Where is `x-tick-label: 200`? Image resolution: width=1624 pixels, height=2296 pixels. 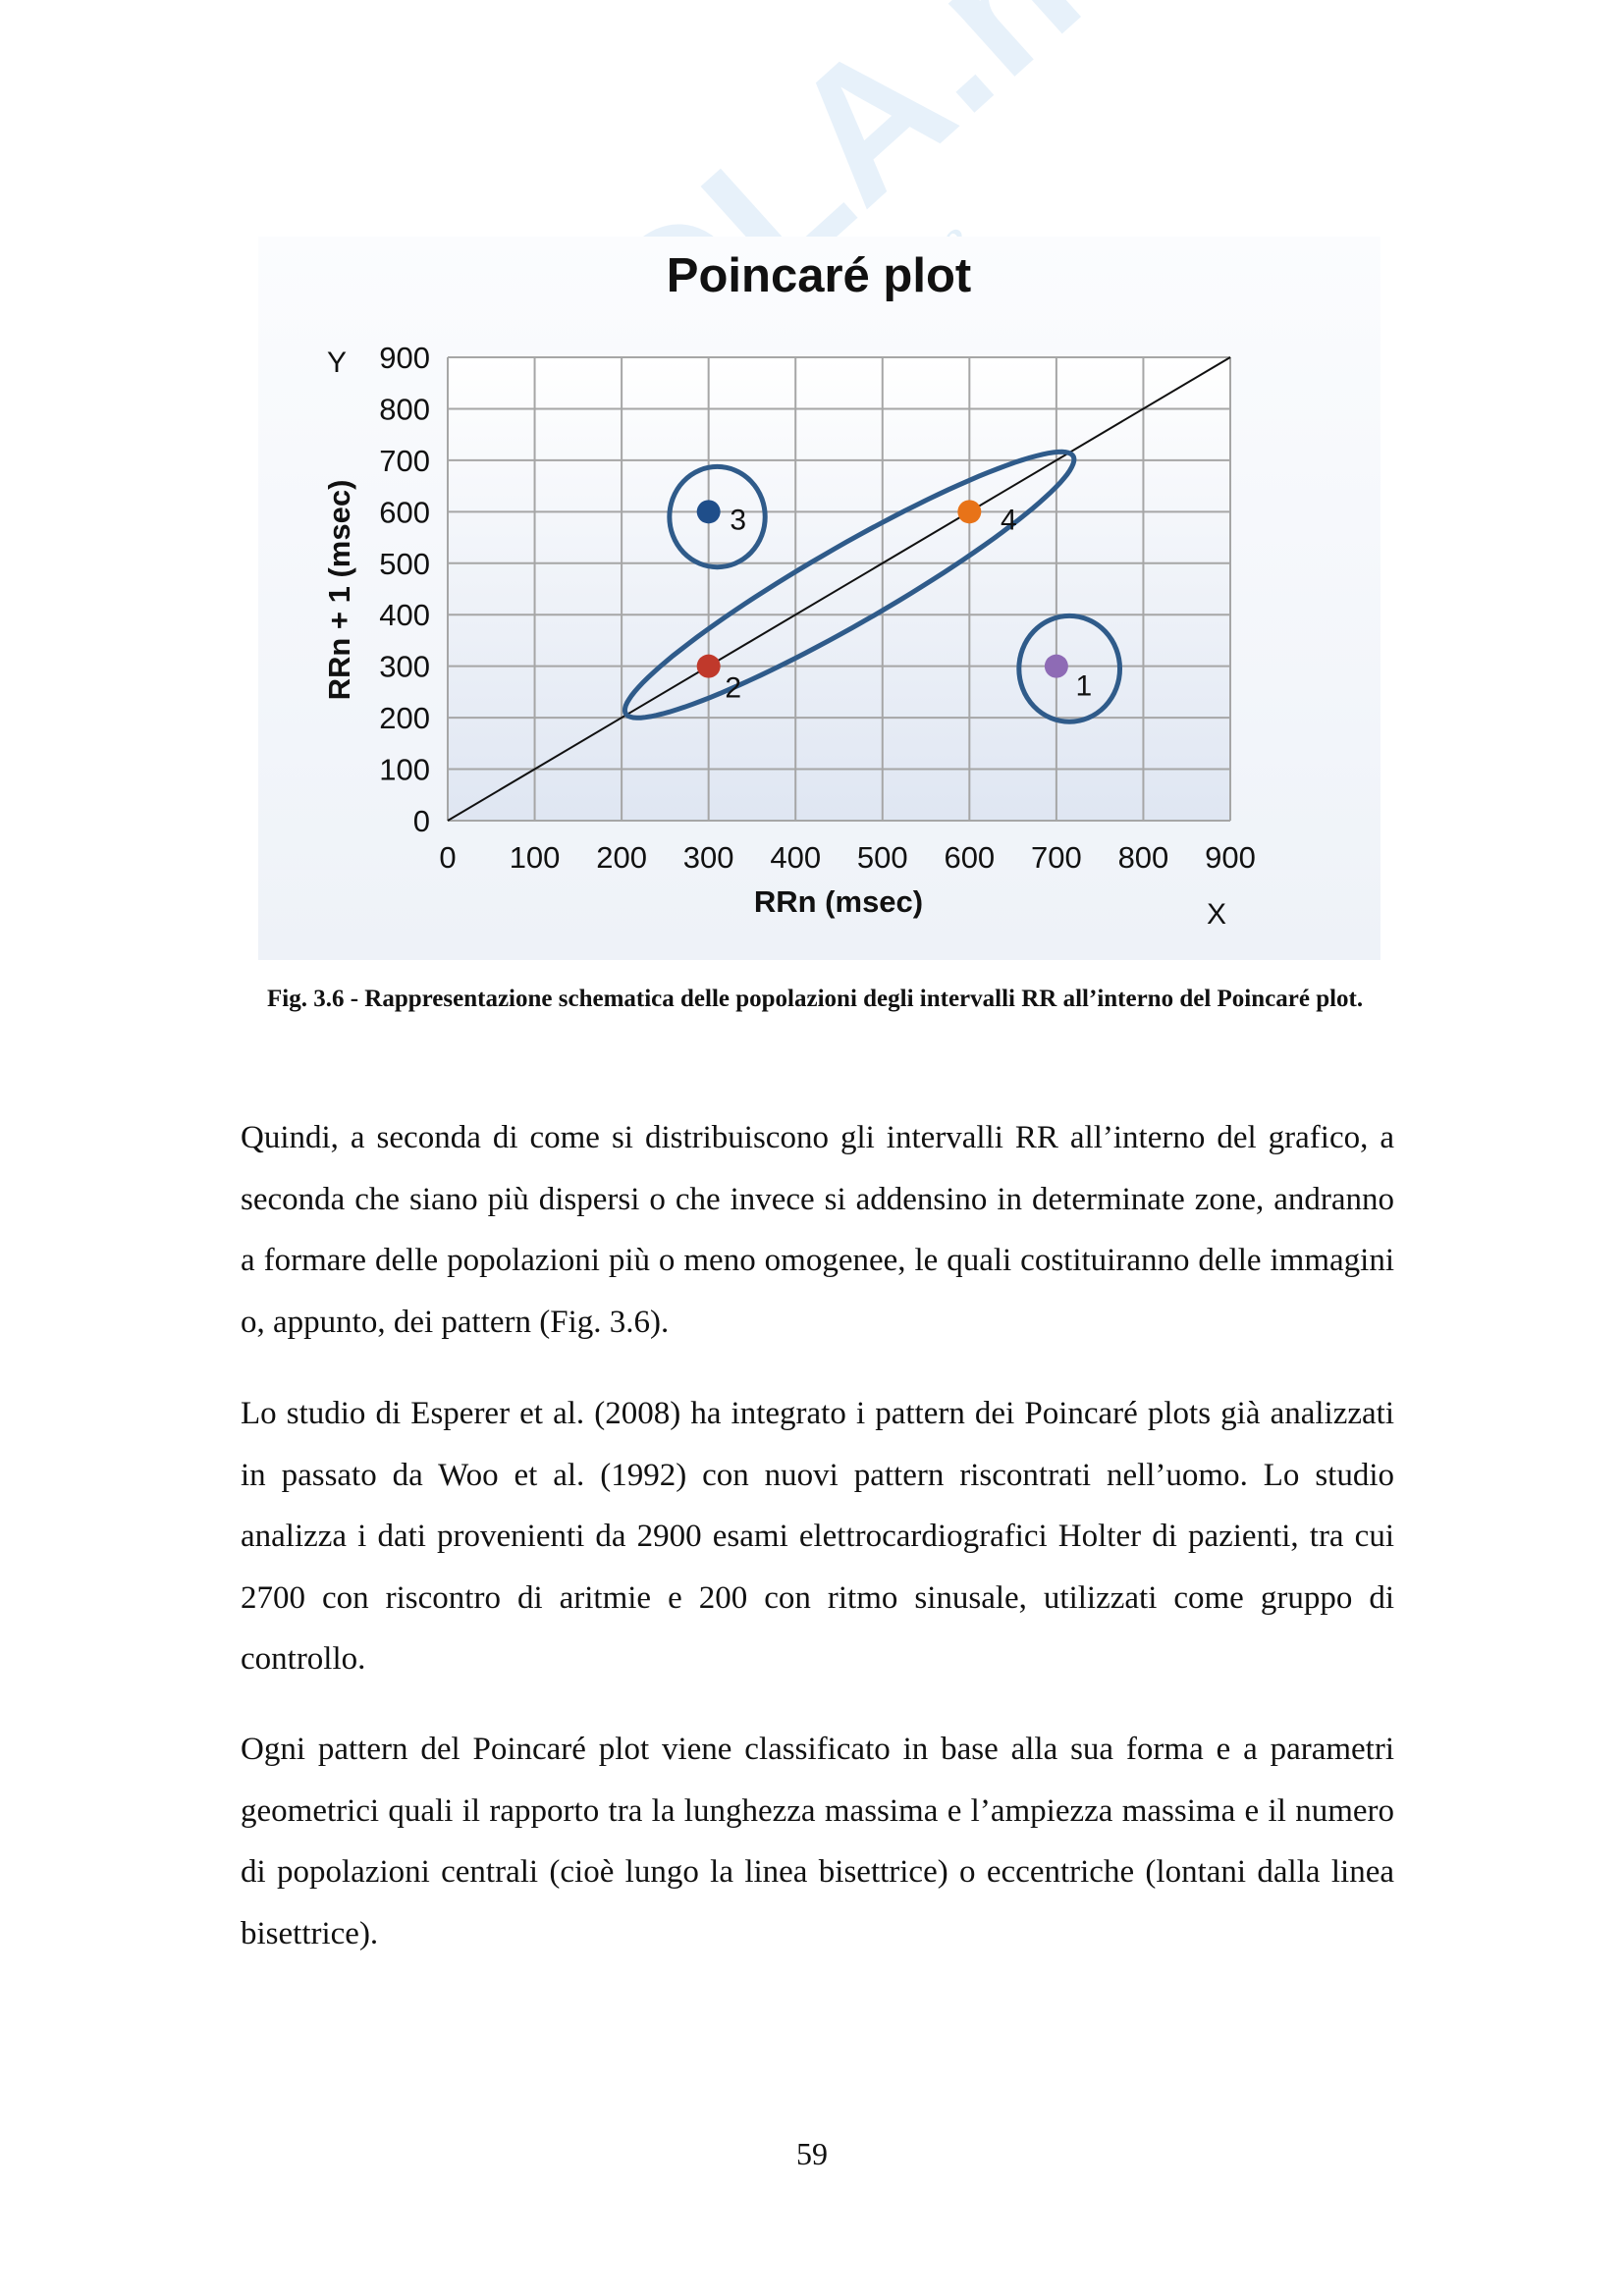
x-tick-label: 200 is located at coordinates (621, 858).